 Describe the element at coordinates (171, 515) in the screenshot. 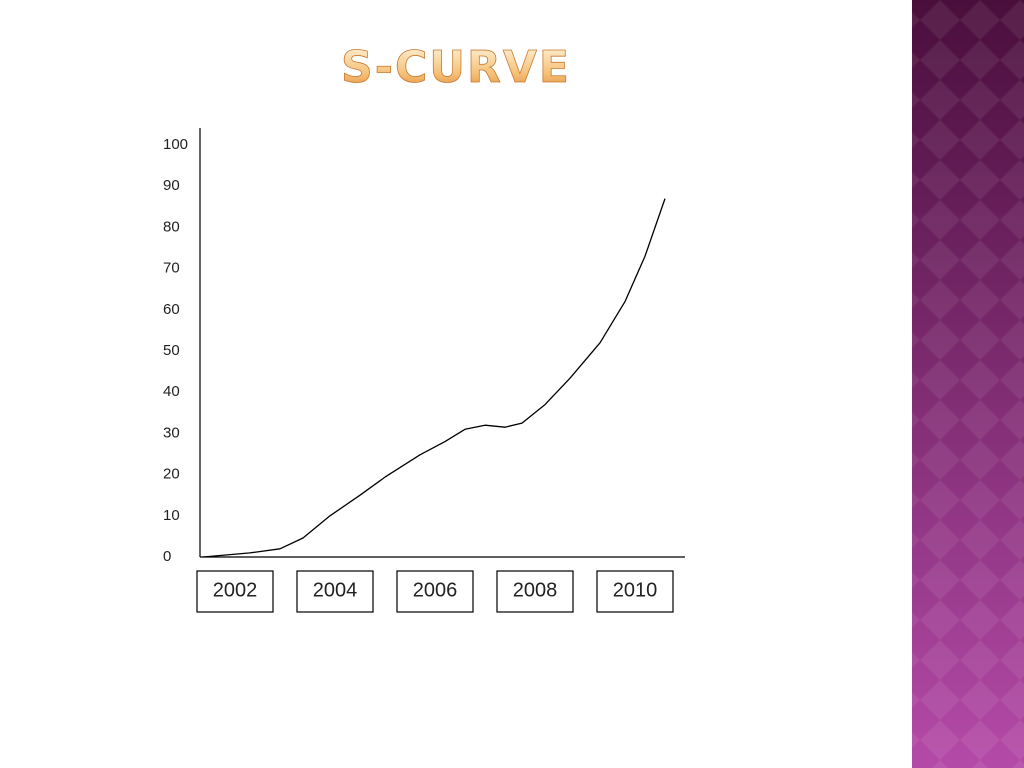

I see `y-tick-label: 10` at that location.